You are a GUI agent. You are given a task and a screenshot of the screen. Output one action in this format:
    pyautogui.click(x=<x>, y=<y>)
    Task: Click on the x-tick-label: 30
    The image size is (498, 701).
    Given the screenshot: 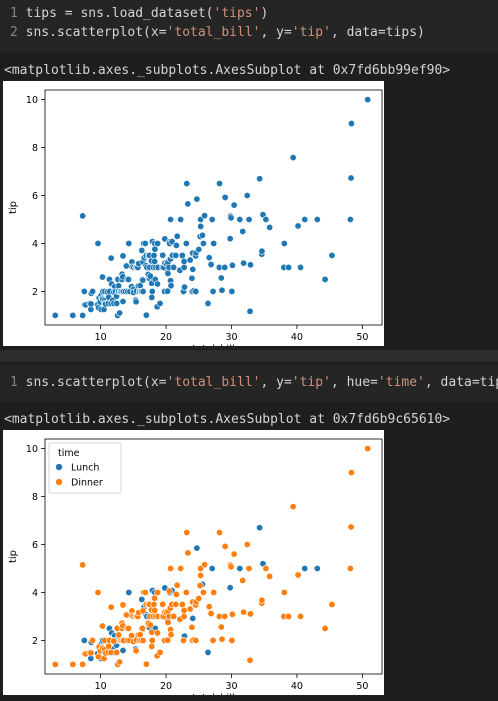 What is the action you would take?
    pyautogui.click(x=231, y=337)
    